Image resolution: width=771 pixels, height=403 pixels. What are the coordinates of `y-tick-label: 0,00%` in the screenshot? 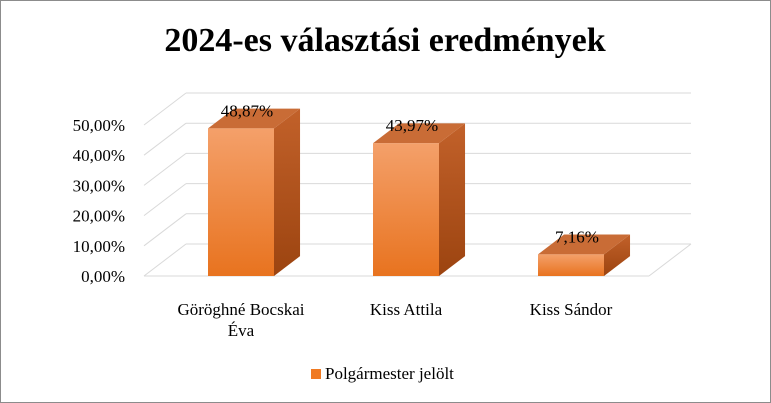 It's located at (103, 276).